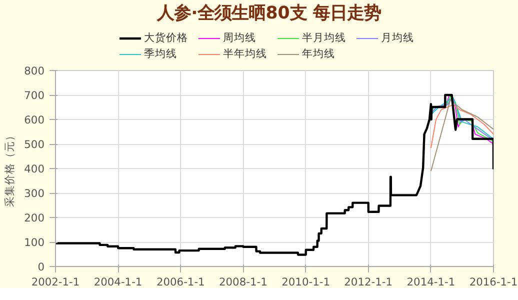  What do you see at coordinates (268, 14) in the screenshot?
I see `chart-title: 人参·全须生晒80支 每日走势` at bounding box center [268, 14].